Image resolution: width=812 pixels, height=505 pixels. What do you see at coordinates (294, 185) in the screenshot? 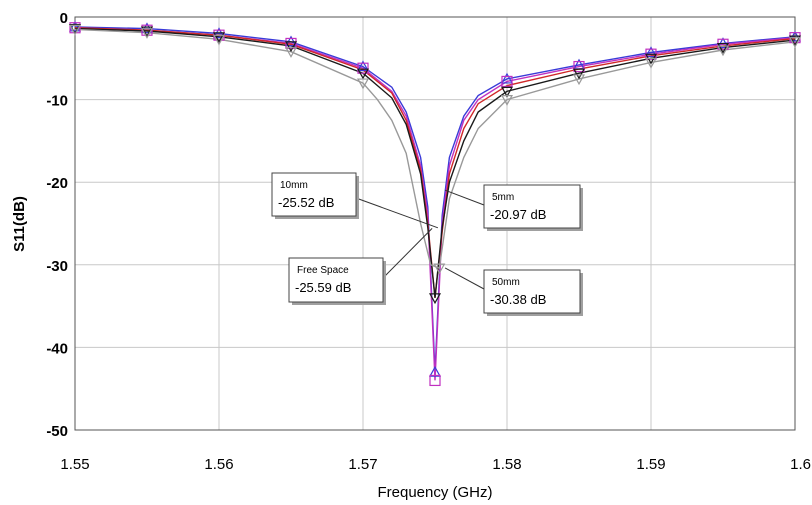
I see `annotation-name: 10mm` at bounding box center [294, 185].